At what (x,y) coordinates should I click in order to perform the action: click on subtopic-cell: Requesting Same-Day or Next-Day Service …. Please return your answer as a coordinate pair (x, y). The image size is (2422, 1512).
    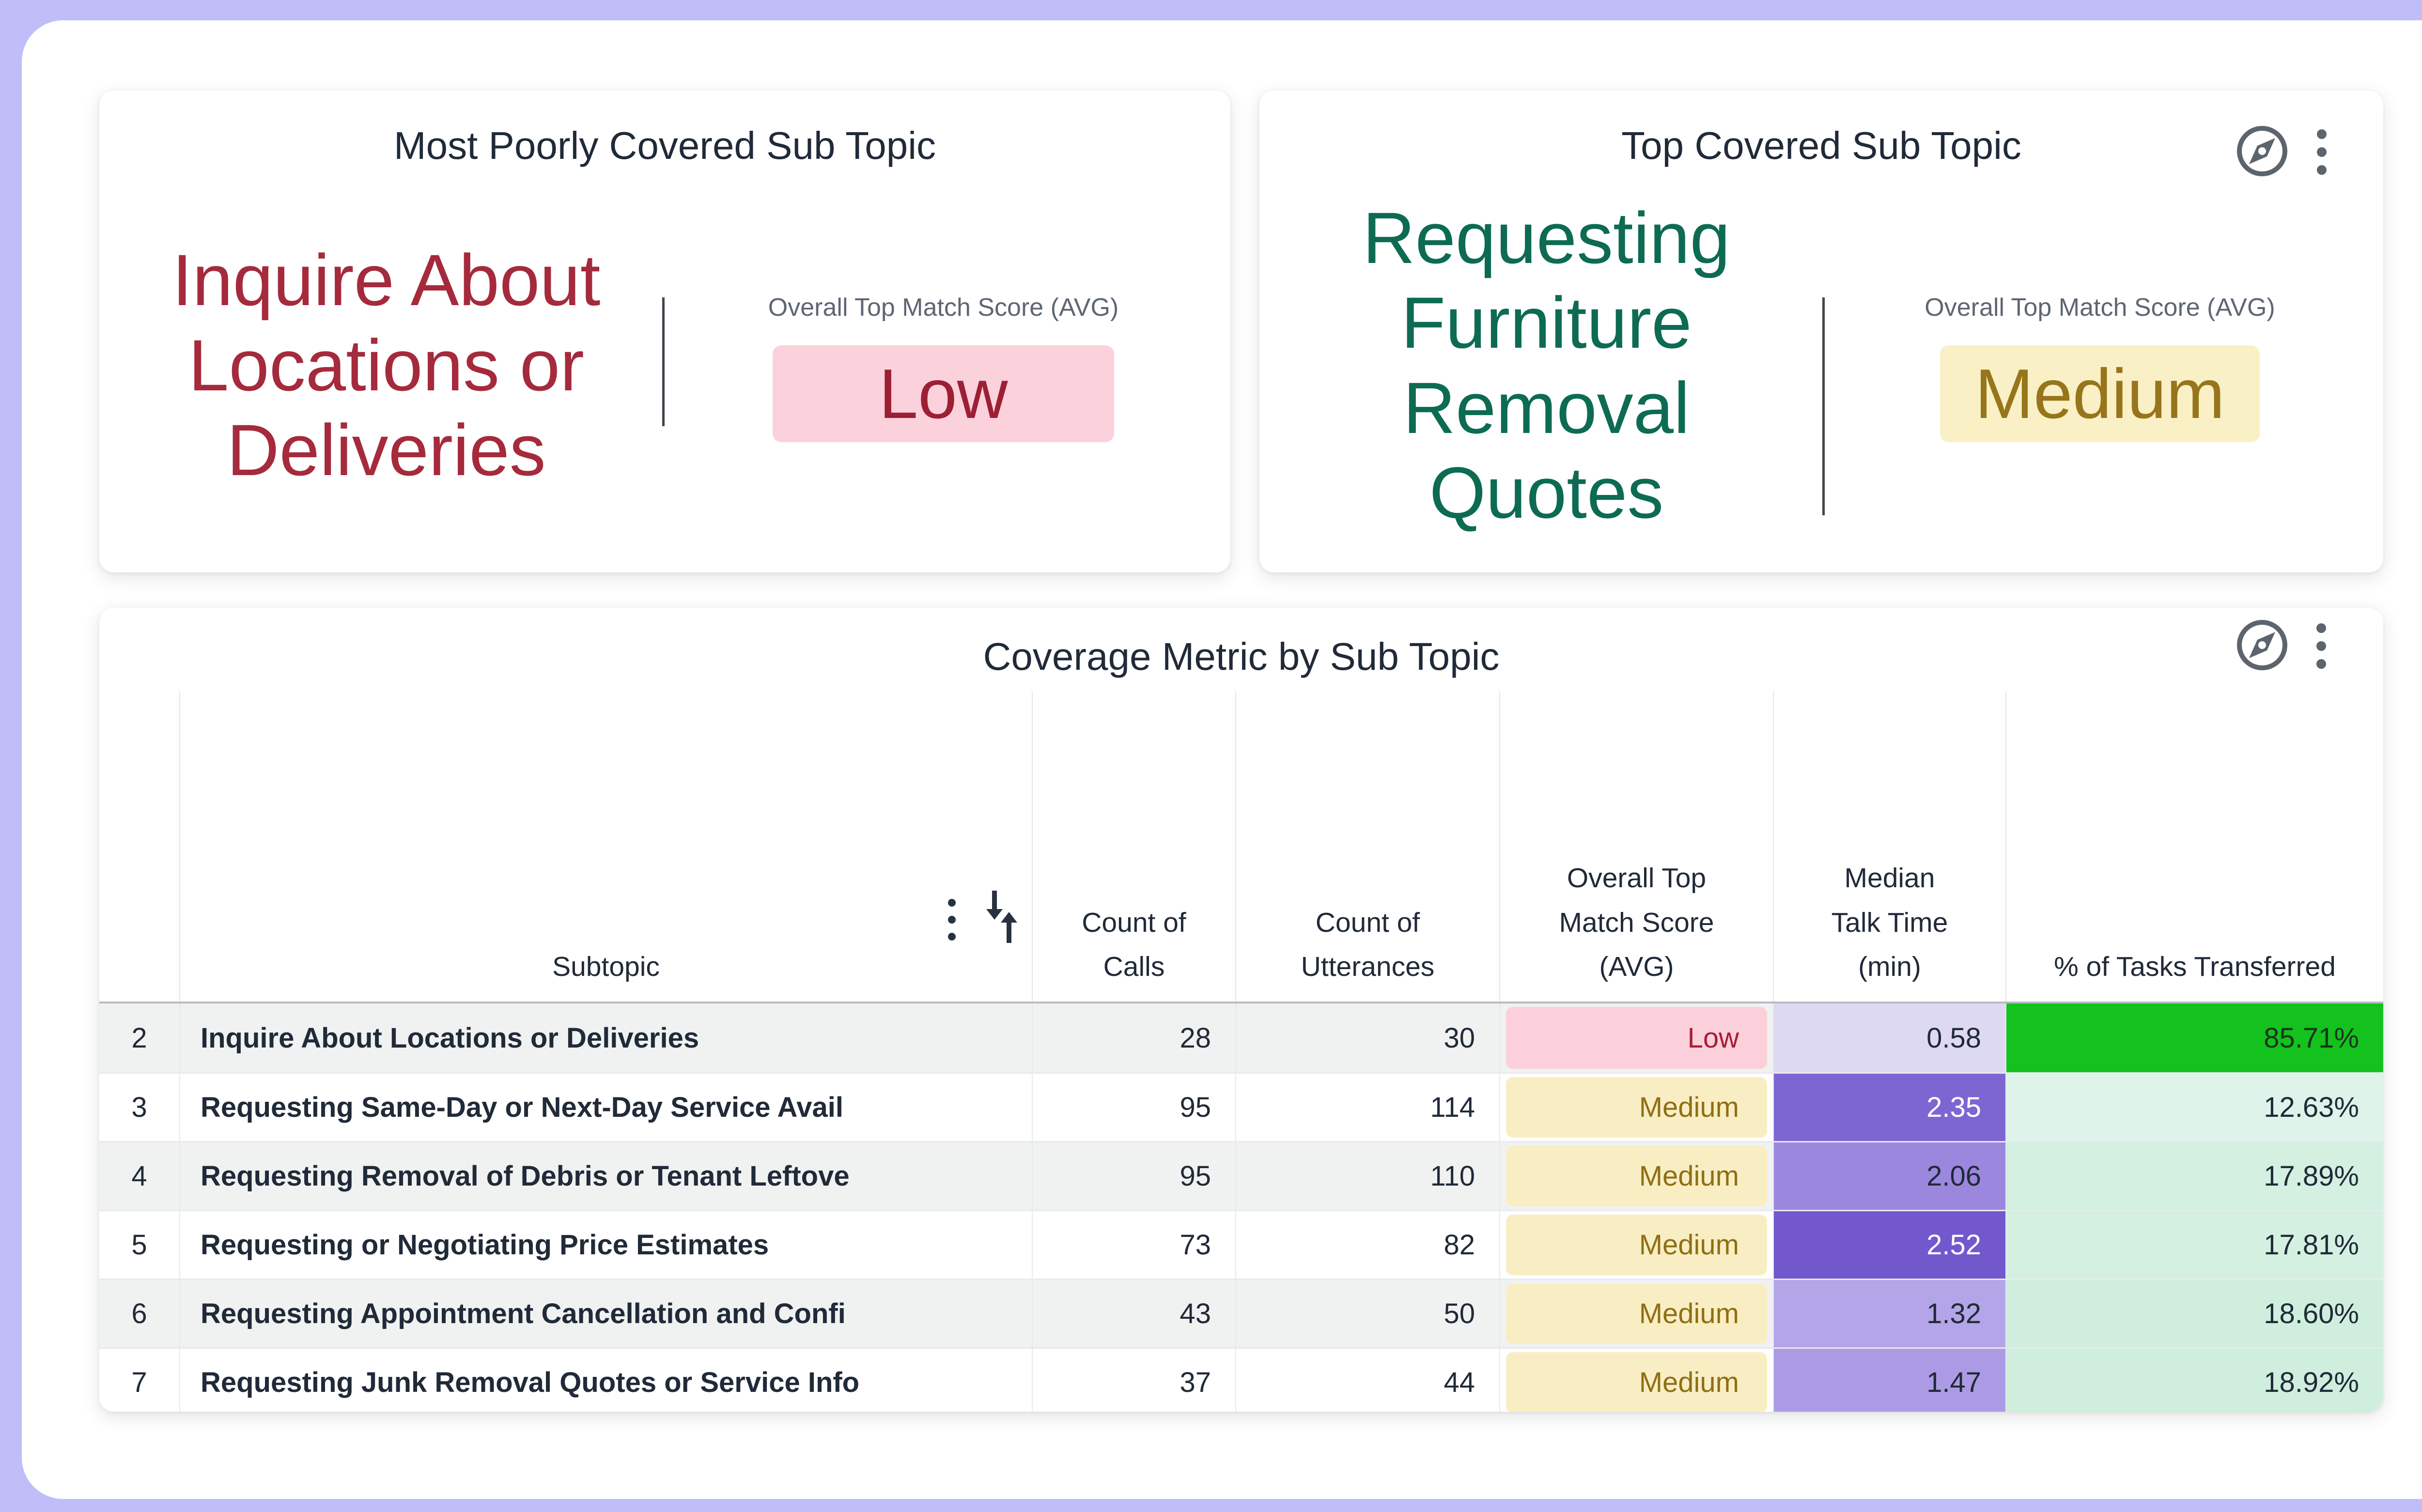
    Looking at the image, I should click on (605, 1106).